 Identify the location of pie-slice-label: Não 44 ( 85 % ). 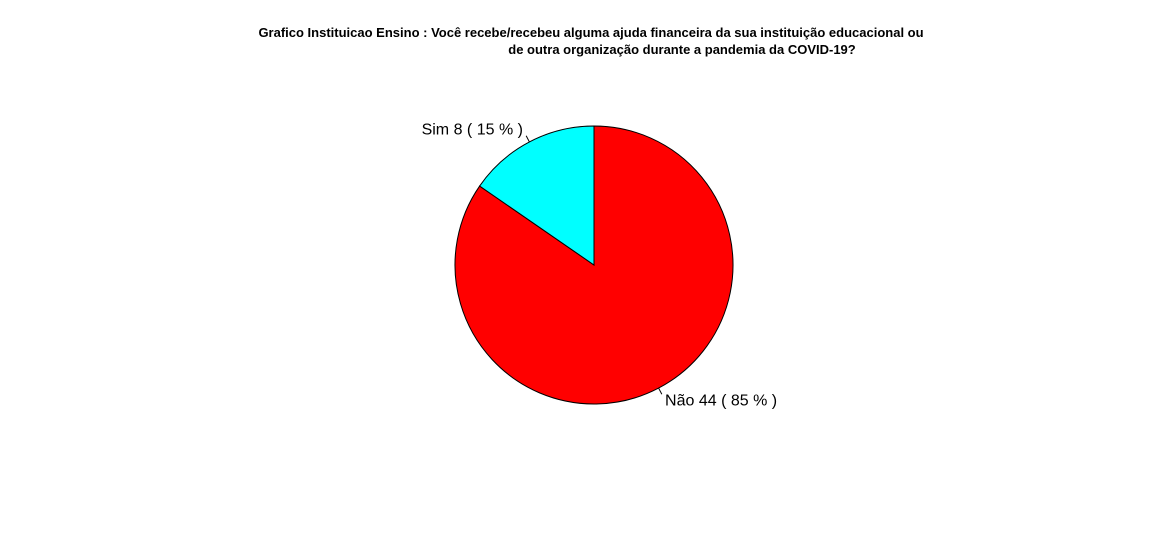
(721, 400).